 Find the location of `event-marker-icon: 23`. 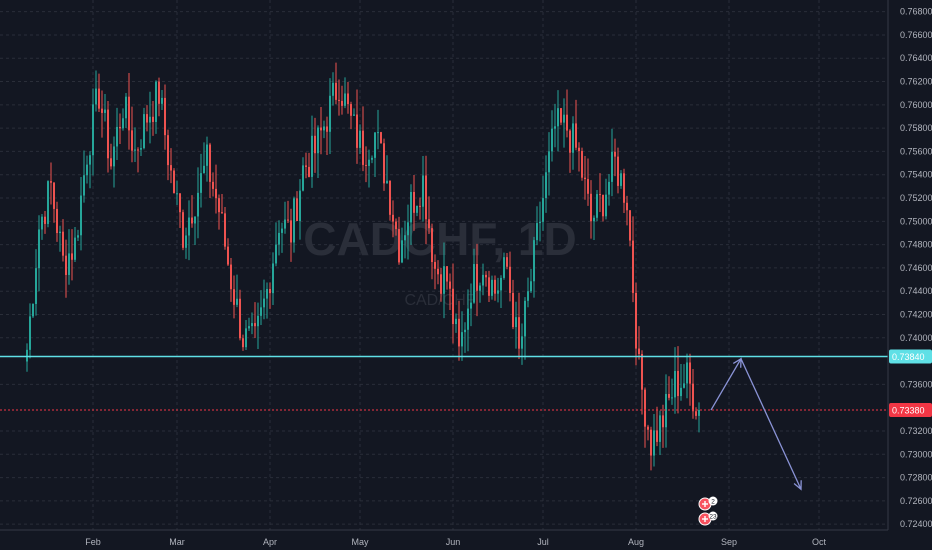

event-marker-icon: 23 is located at coordinates (708, 518).